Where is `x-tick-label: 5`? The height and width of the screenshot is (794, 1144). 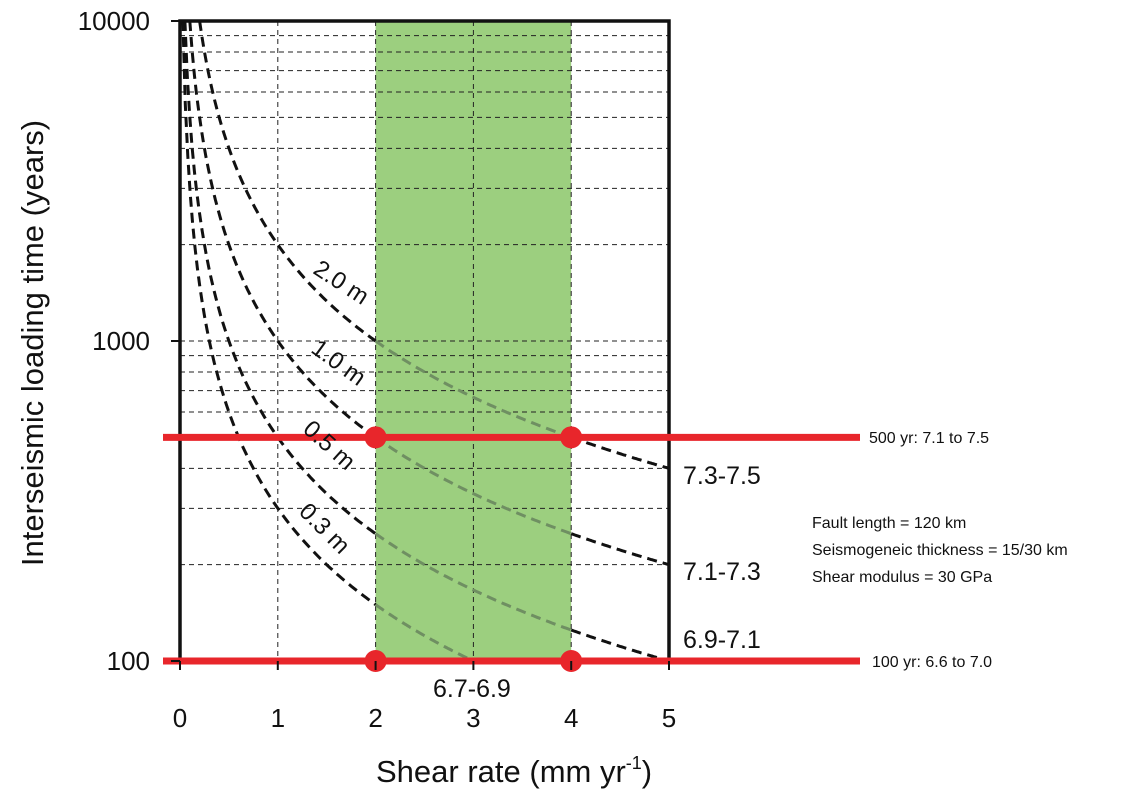
x-tick-label: 5 is located at coordinates (669, 718).